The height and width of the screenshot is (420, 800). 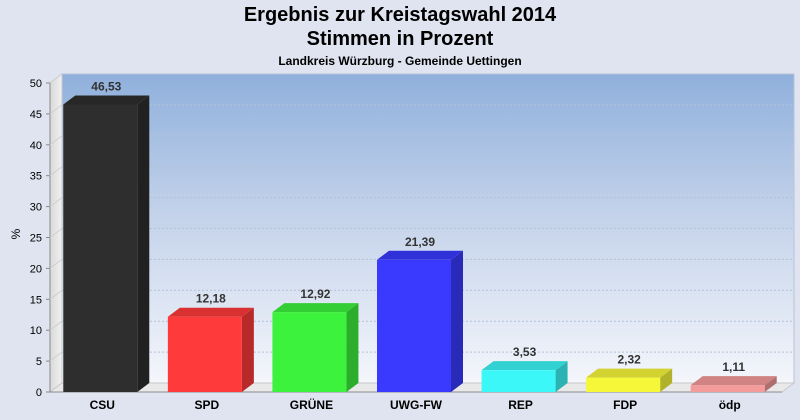 I want to click on y-tick-label: 20, so click(x=36, y=269).